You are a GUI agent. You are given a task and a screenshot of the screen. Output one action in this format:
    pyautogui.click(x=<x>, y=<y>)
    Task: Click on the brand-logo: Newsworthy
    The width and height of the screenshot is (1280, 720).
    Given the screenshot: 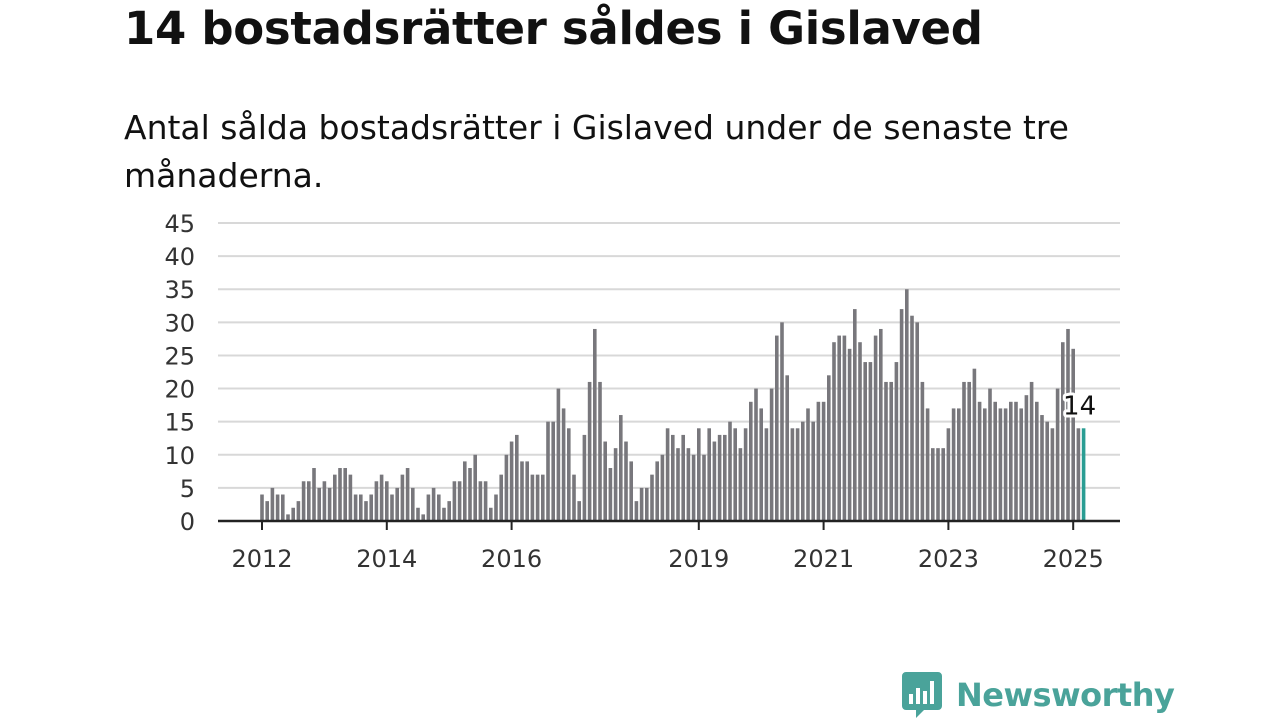 What is the action you would take?
    pyautogui.click(x=1038, y=695)
    